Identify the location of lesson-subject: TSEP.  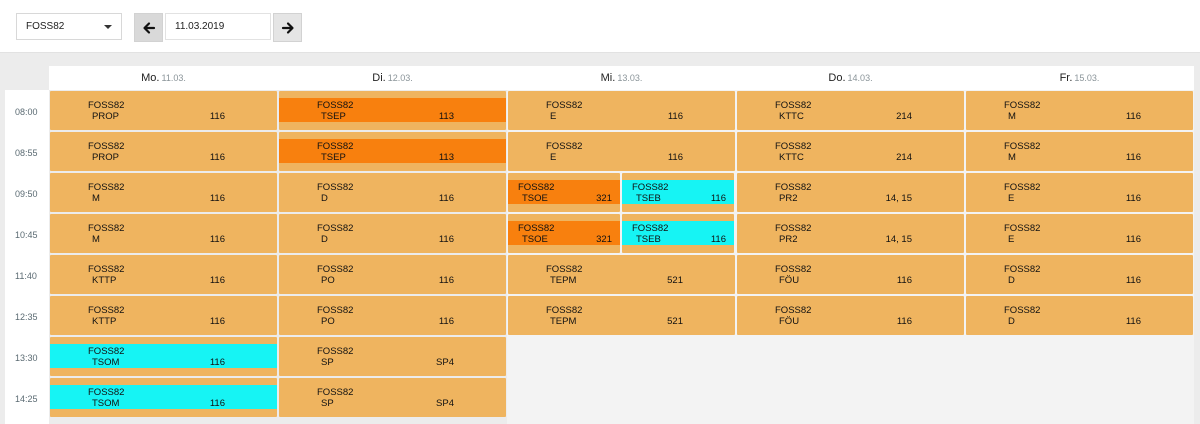
(333, 157).